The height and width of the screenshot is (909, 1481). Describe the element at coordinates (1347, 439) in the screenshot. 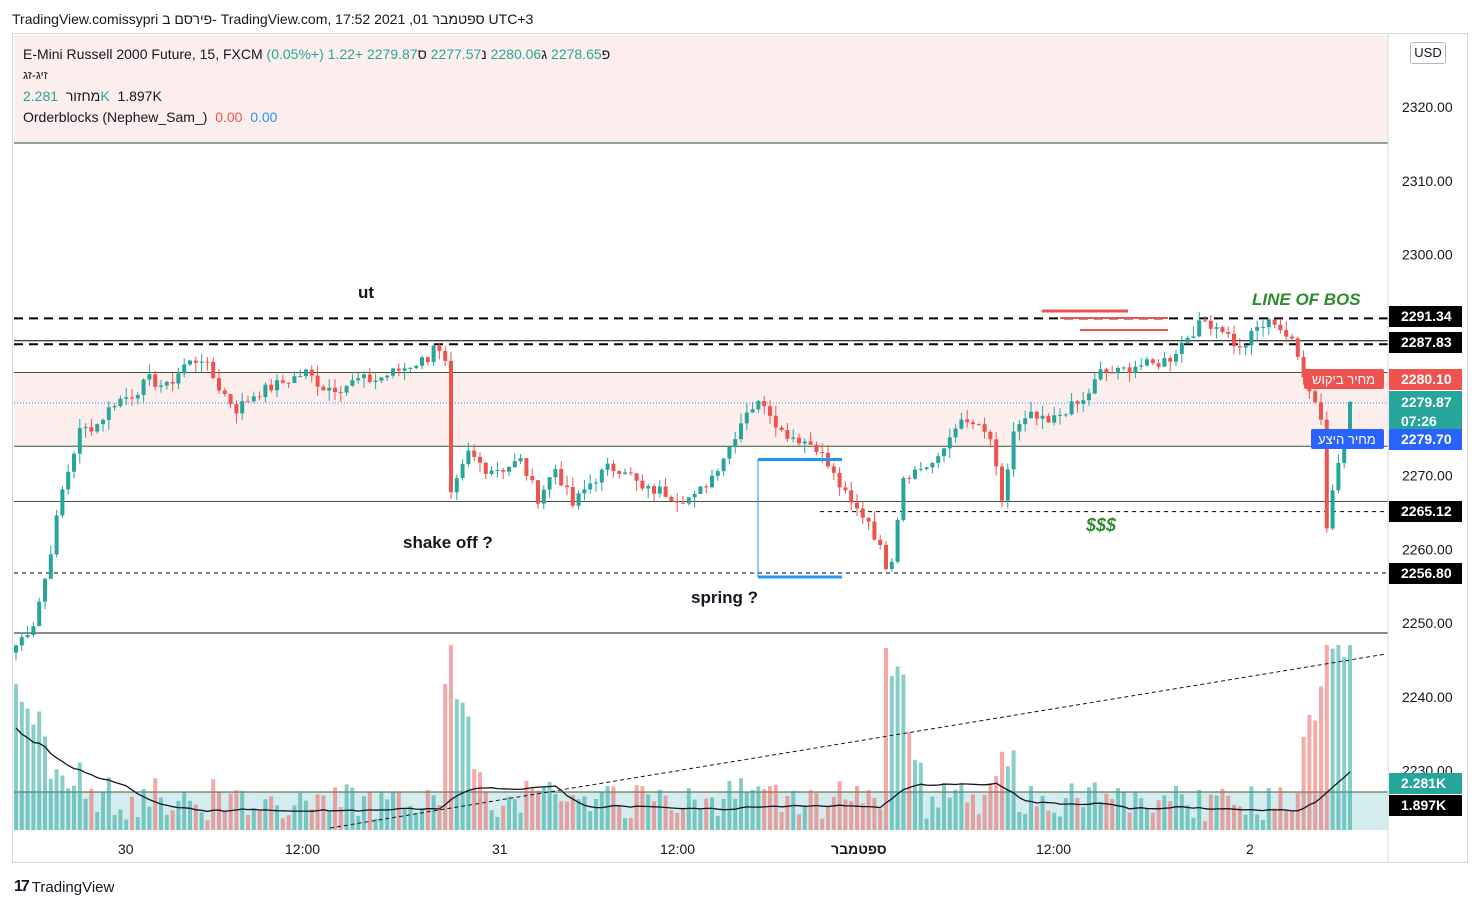

I see `price-tag-box` at that location.